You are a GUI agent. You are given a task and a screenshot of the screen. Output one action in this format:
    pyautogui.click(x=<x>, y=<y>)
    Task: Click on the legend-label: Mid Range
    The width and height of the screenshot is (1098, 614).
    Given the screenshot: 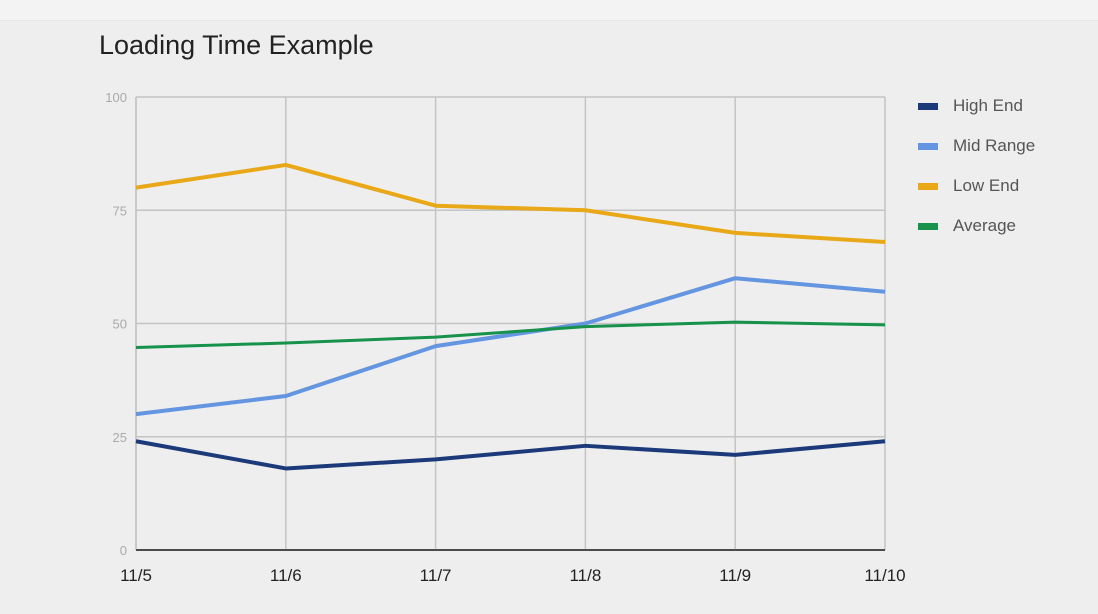 What is the action you would take?
    pyautogui.click(x=994, y=145)
    